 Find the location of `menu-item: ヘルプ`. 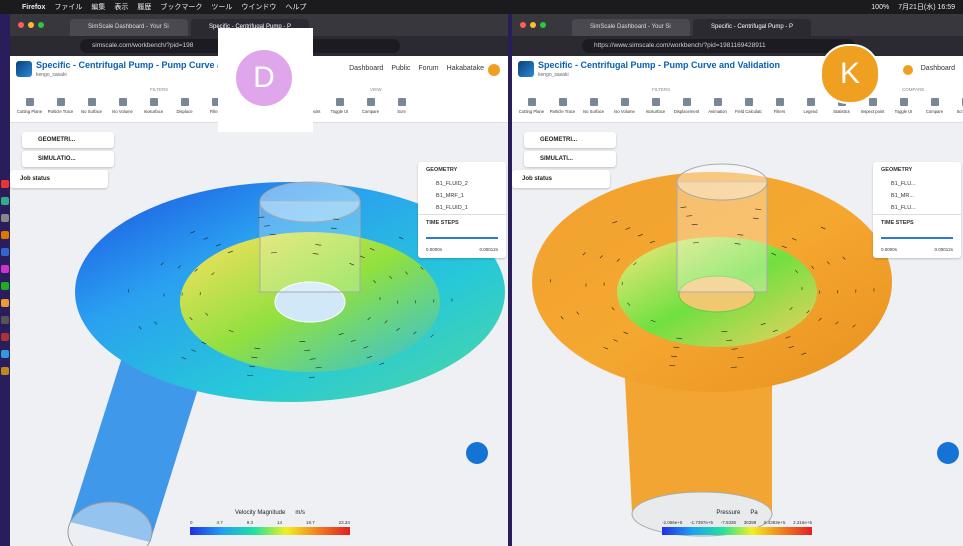

menu-item: ヘルプ is located at coordinates (296, 7).